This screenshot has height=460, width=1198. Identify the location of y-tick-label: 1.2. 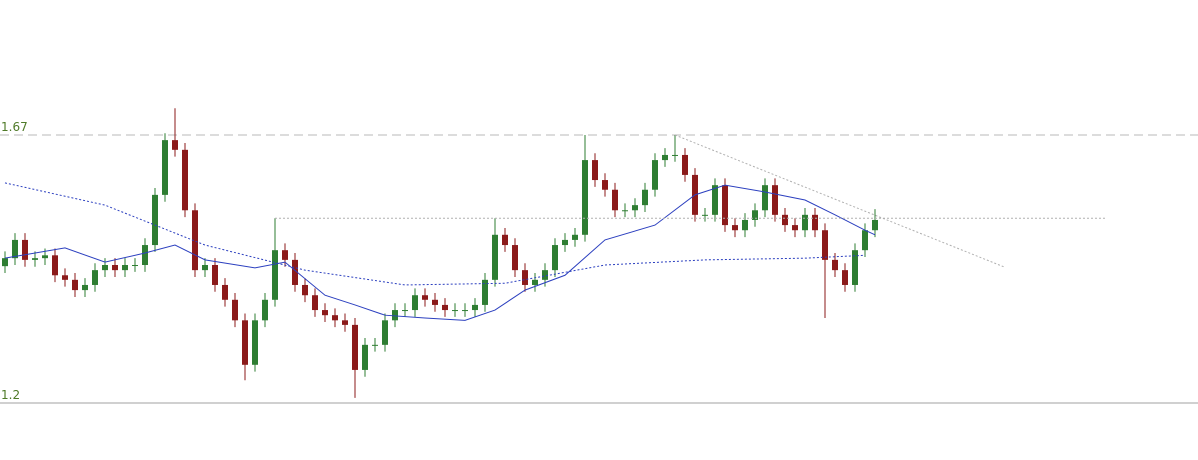
(10, 395).